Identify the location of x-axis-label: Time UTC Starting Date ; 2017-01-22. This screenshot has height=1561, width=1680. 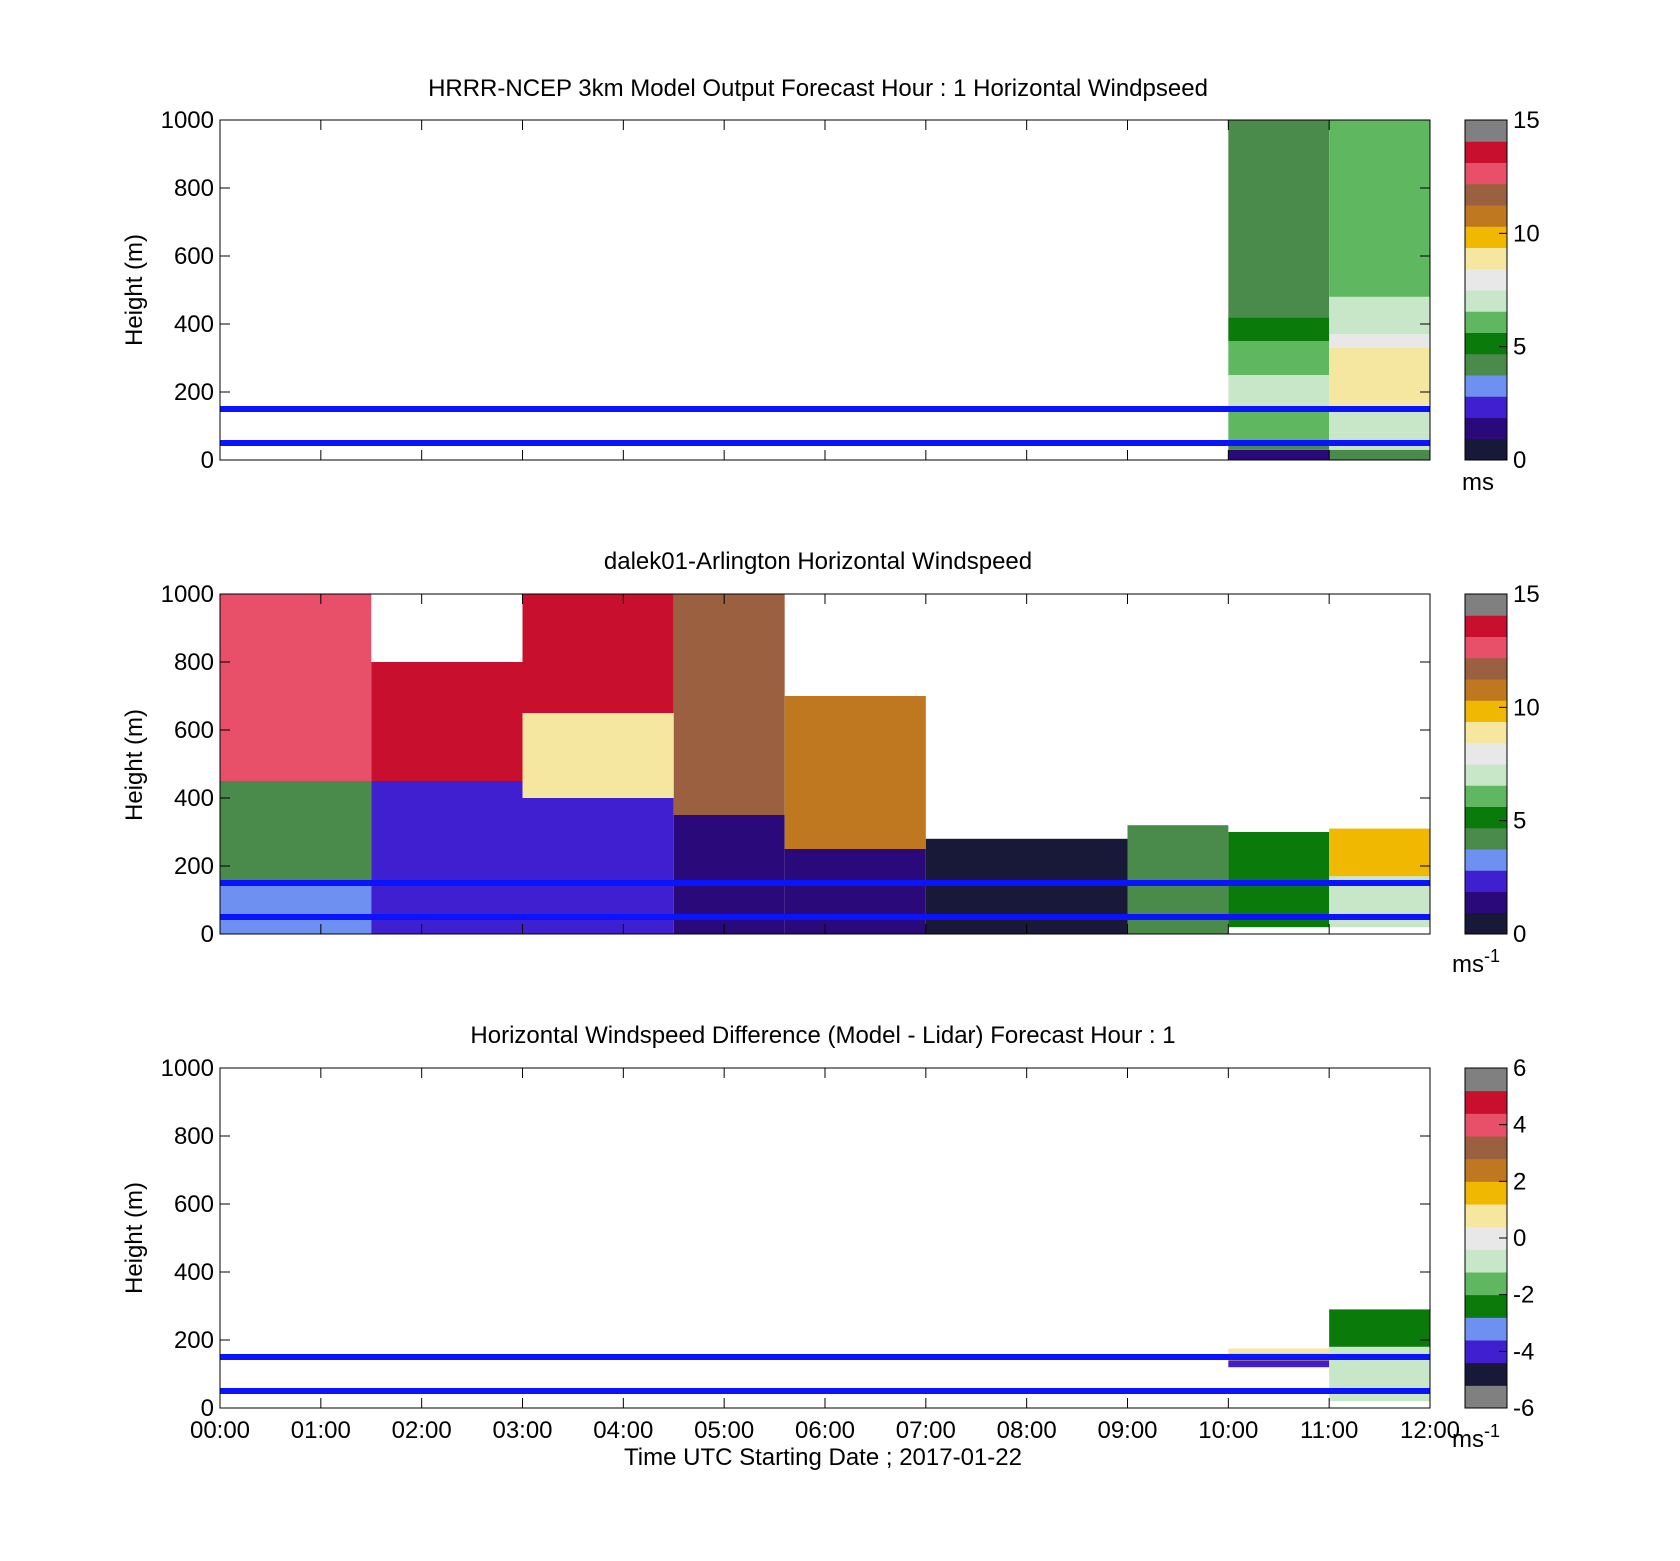
(823, 1457).